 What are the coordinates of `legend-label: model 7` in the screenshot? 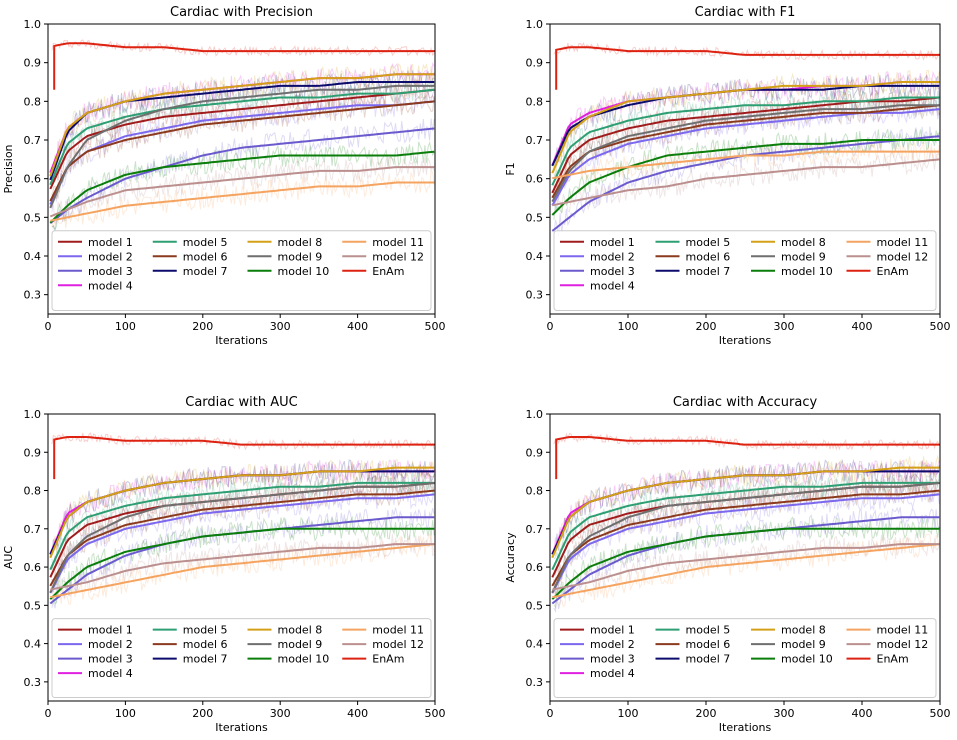 It's located at (708, 271).